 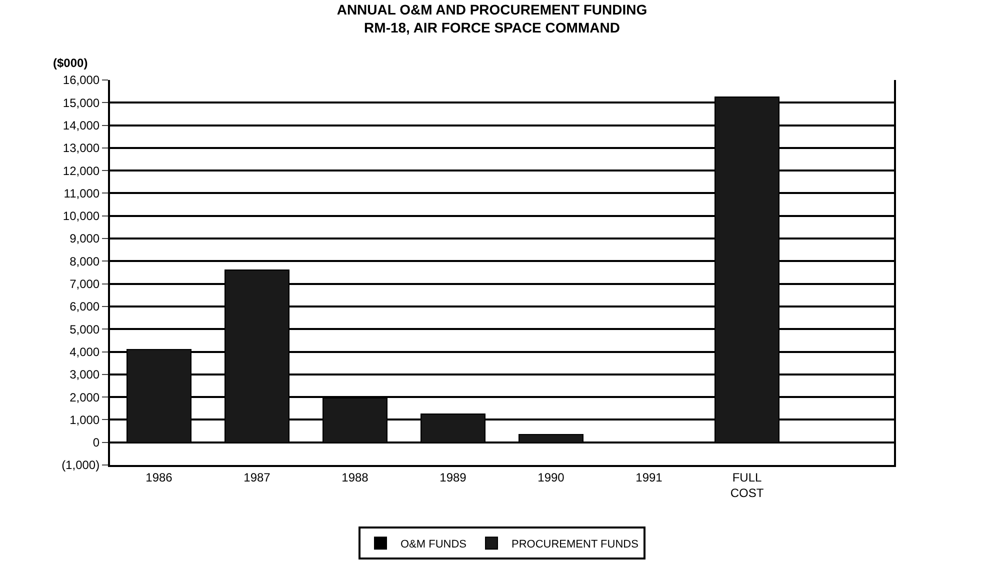 What do you see at coordinates (355, 477) in the screenshot?
I see `x-tick-label: 1988` at bounding box center [355, 477].